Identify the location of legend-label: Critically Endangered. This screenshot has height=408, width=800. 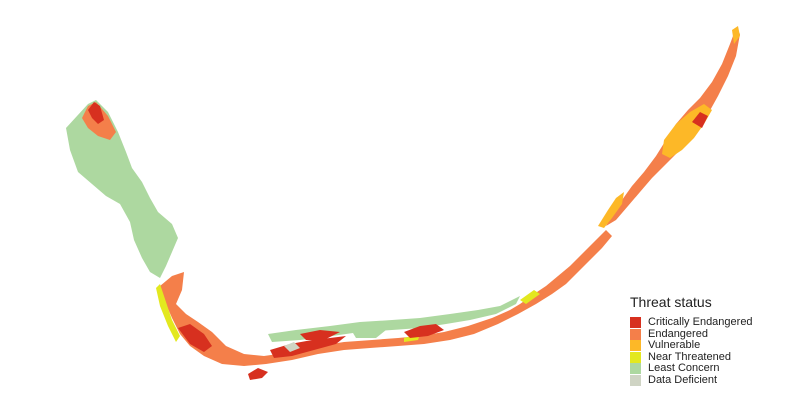
(700, 322).